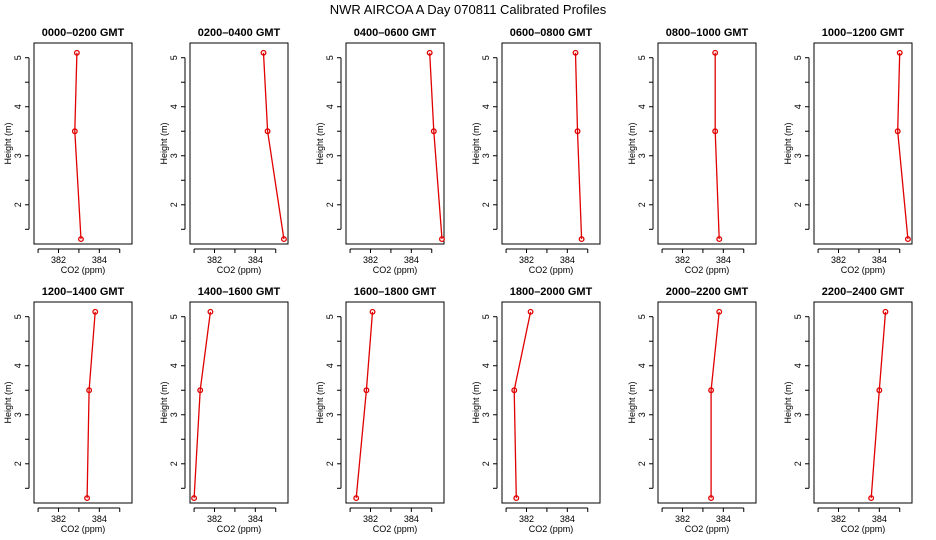  I want to click on panel-title: 0200–0400 GMT, so click(239, 33).